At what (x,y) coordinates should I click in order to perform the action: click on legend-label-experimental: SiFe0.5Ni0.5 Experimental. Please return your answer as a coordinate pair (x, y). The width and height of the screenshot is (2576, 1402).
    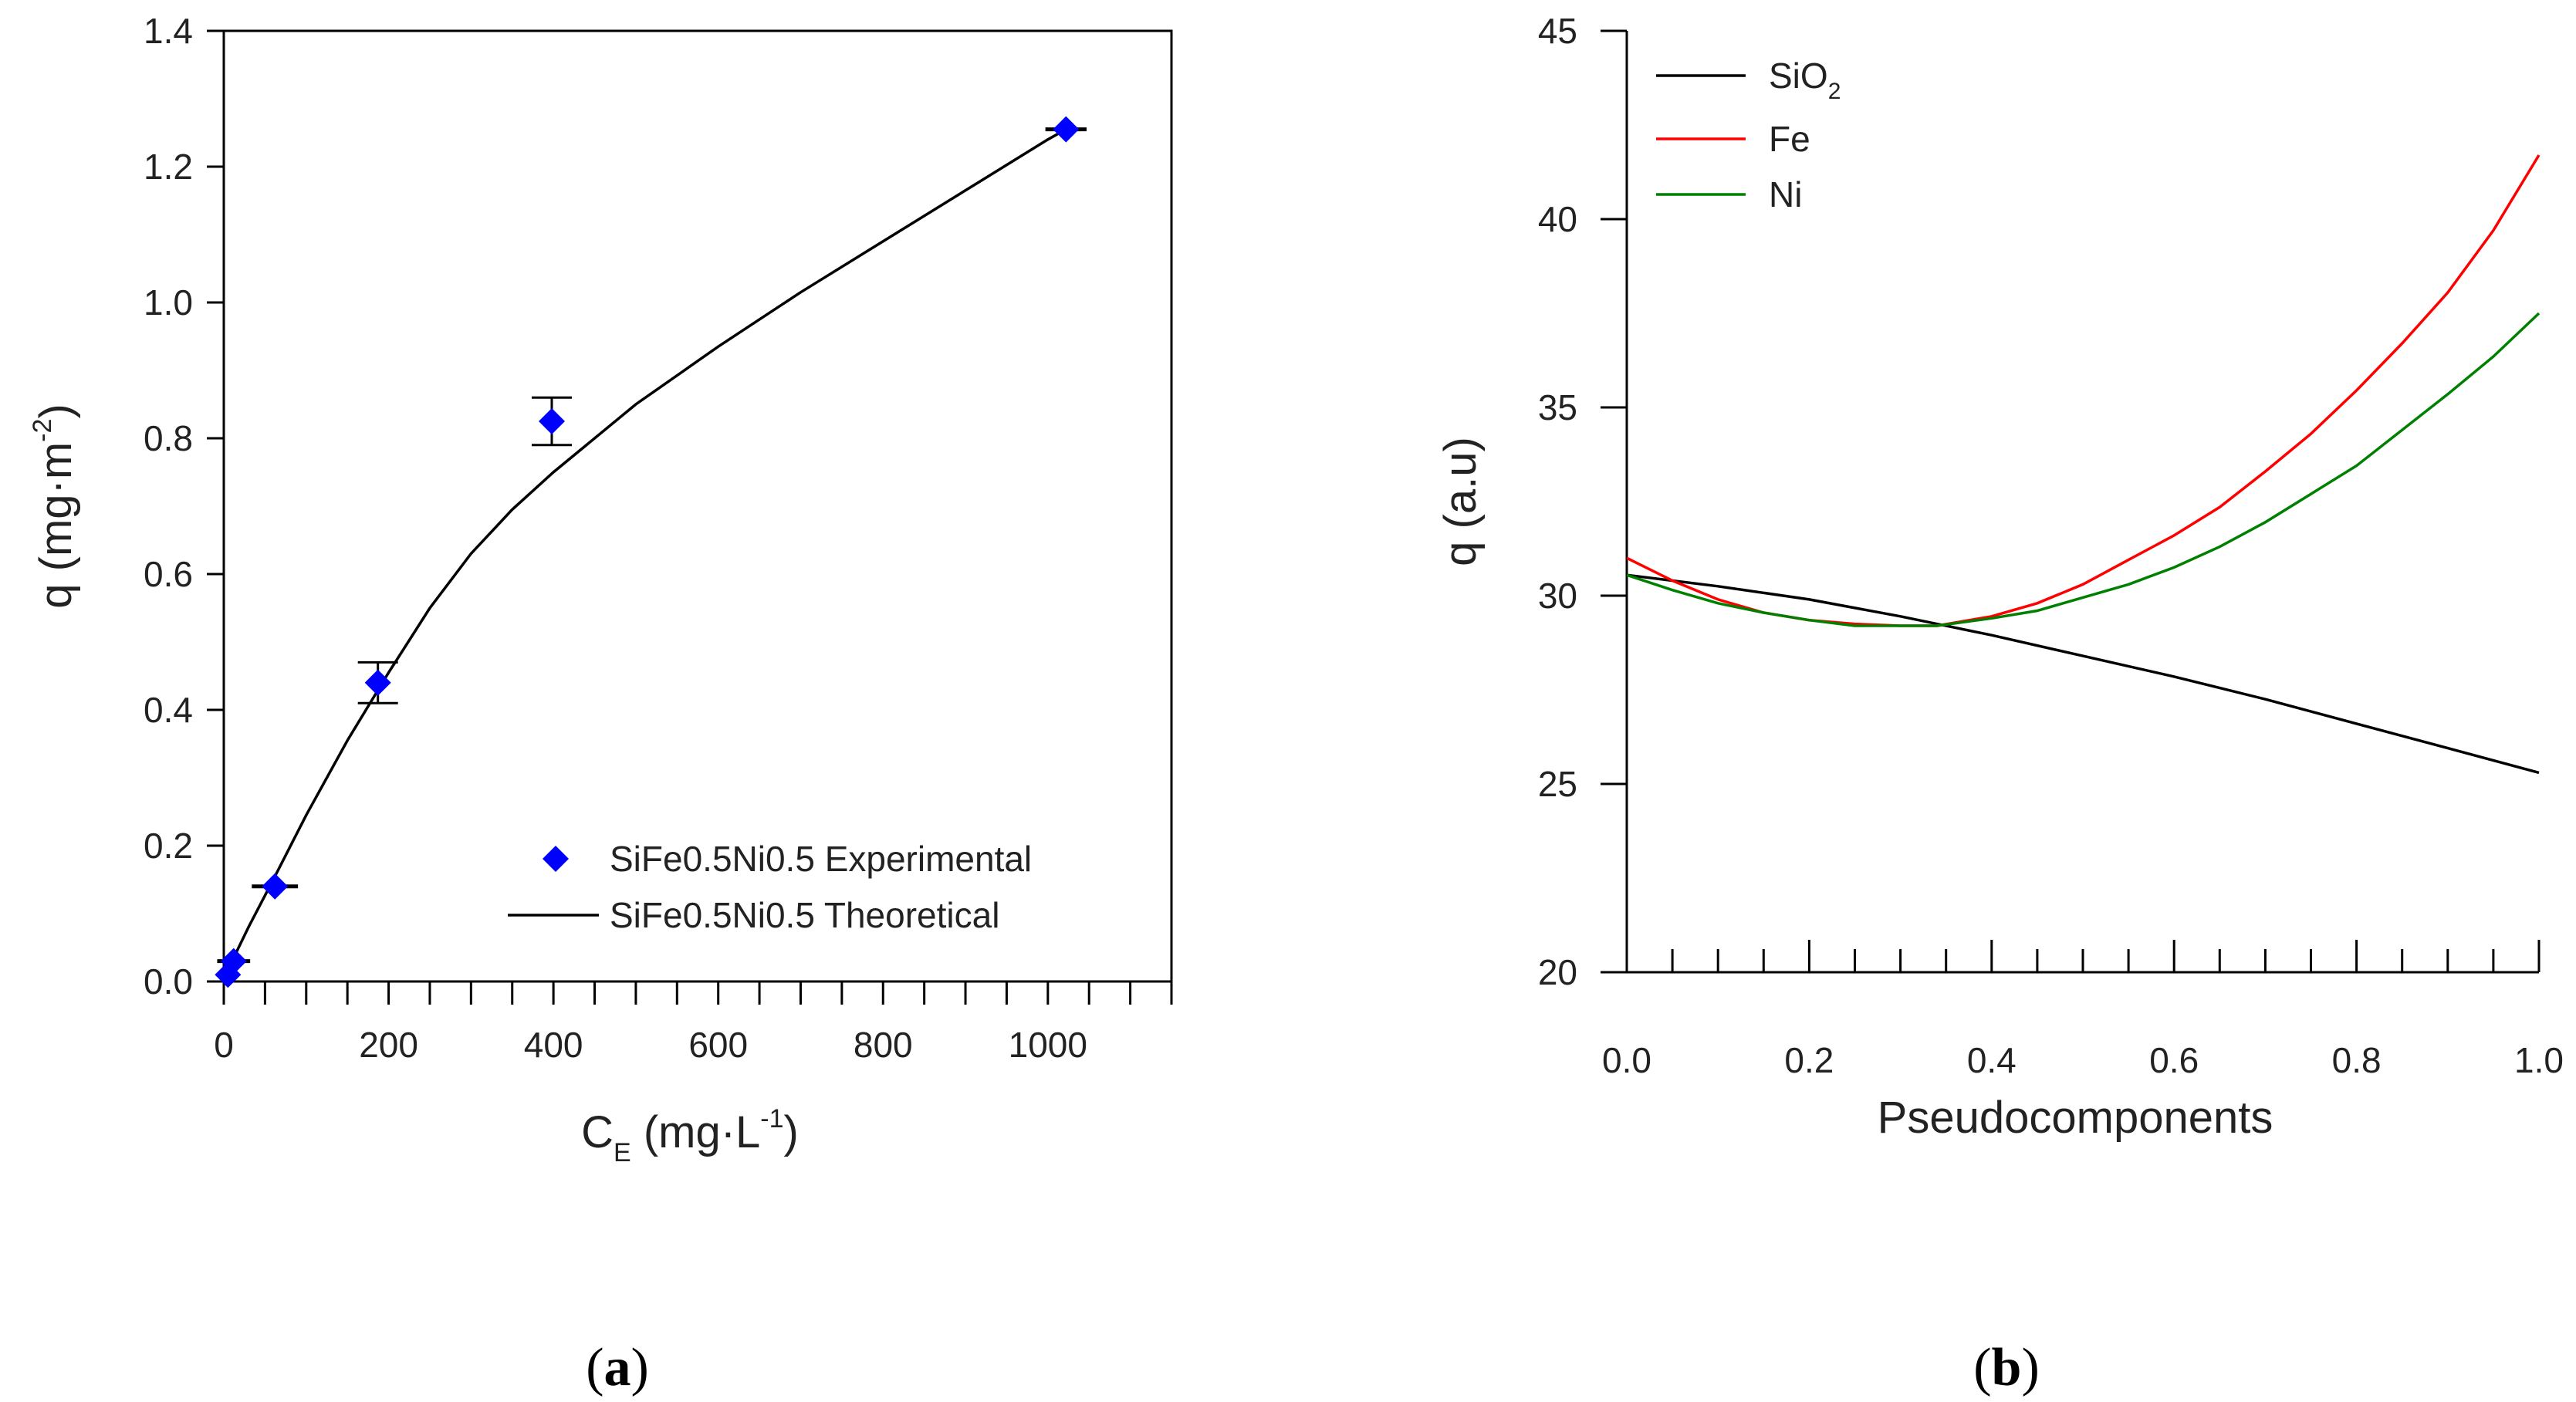
    Looking at the image, I should click on (821, 859).